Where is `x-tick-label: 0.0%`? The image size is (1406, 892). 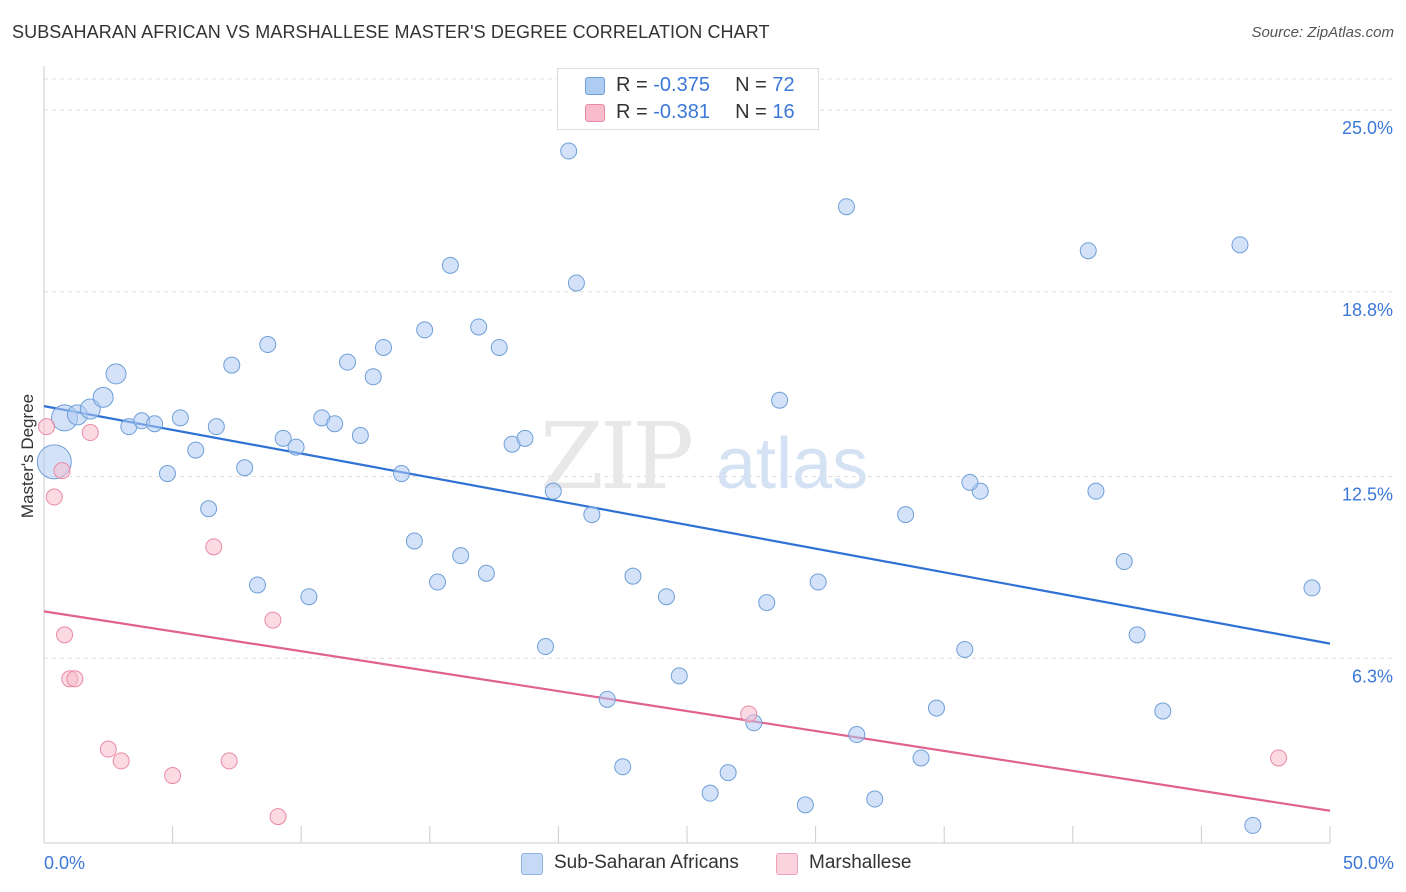
x-tick-label: 0.0% is located at coordinates (64, 863).